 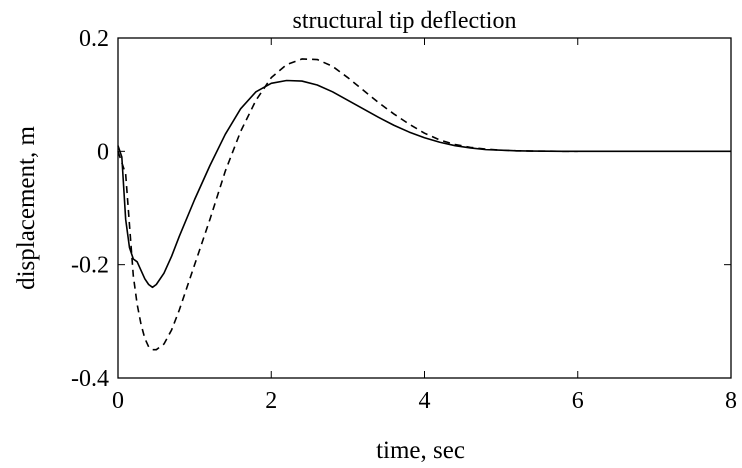 What do you see at coordinates (405, 21) in the screenshot?
I see `chart-title: structural tip deflection` at bounding box center [405, 21].